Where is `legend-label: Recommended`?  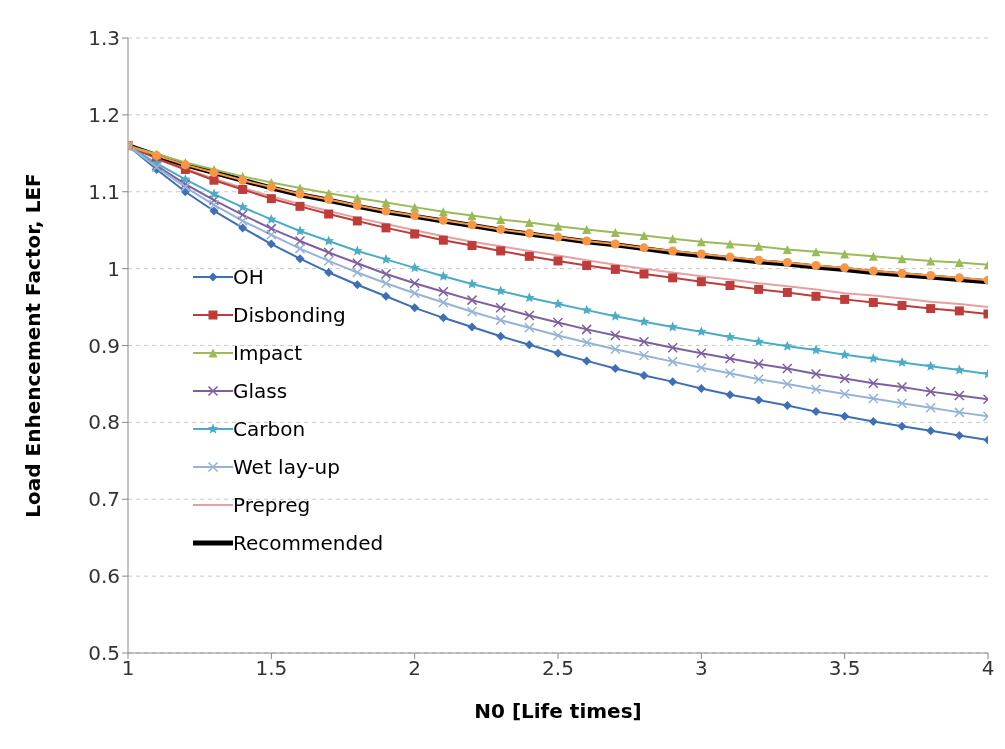 legend-label: Recommended is located at coordinates (308, 543).